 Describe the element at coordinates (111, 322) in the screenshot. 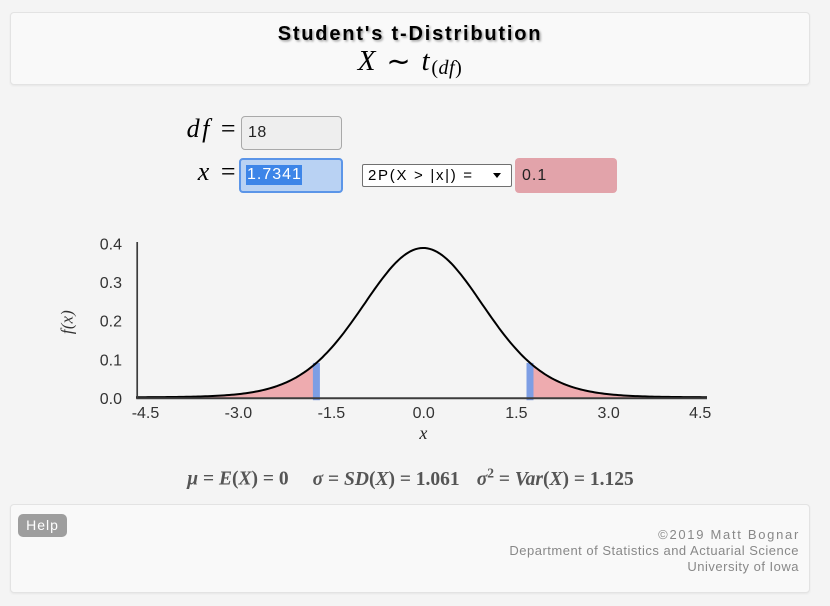

I see `svg-text: 0.2` at that location.